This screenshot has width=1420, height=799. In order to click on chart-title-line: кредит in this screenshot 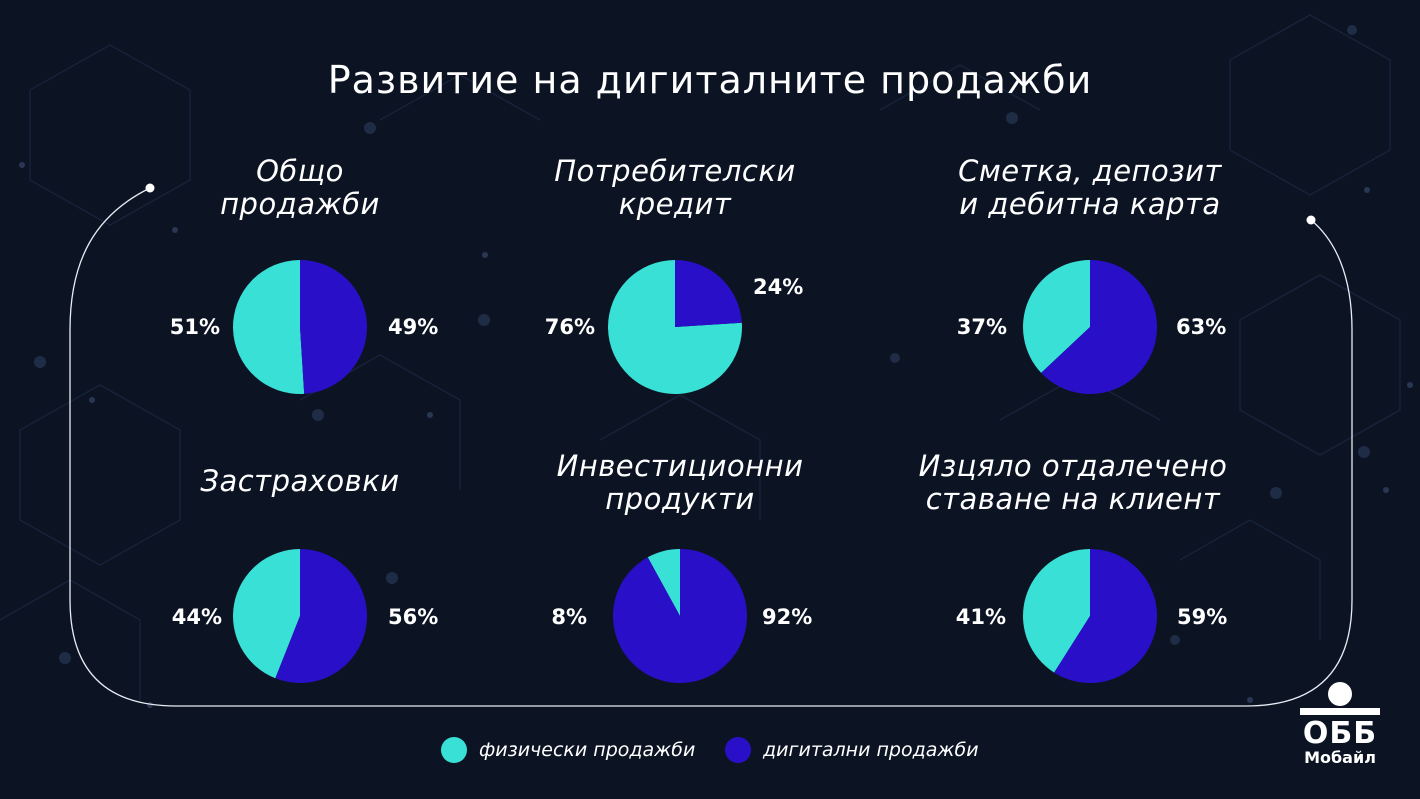, I will do `click(675, 204)`.